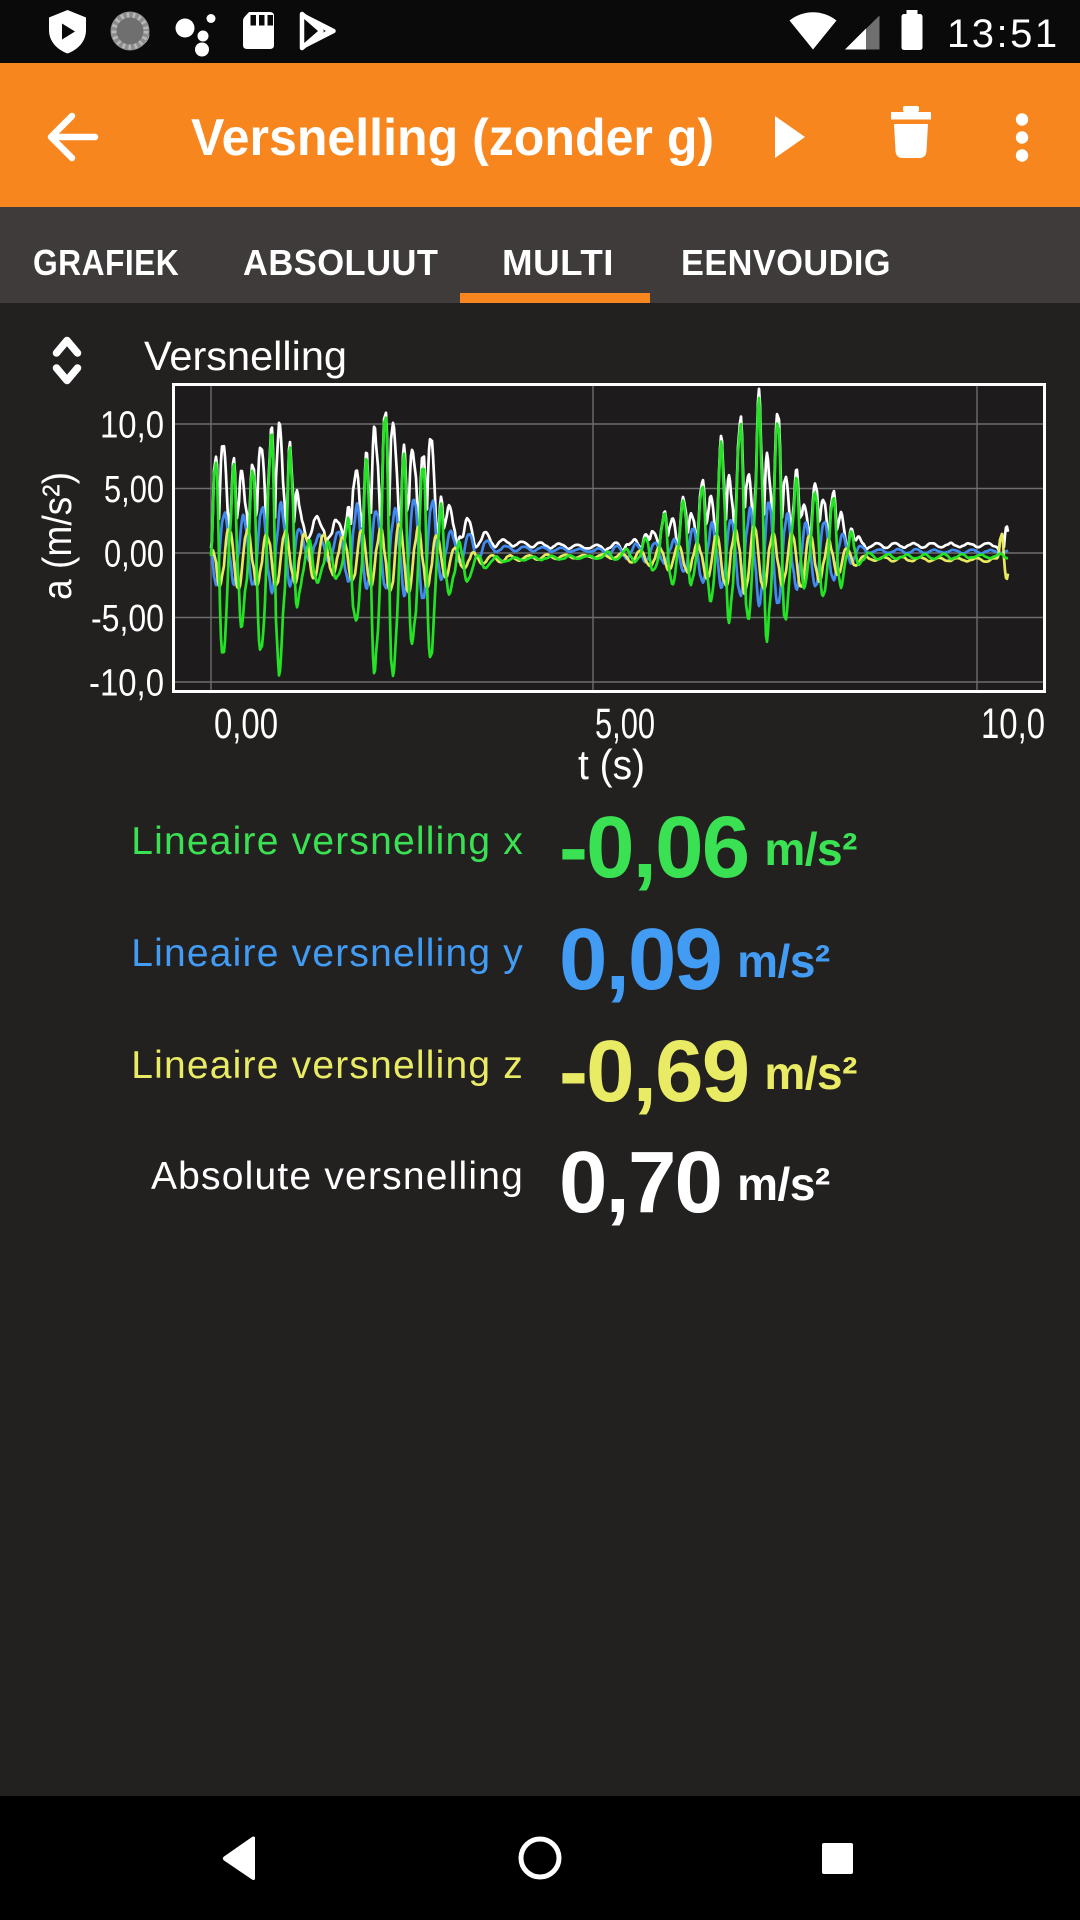  What do you see at coordinates (126, 684) in the screenshot?
I see `svg-text: -10,0` at bounding box center [126, 684].